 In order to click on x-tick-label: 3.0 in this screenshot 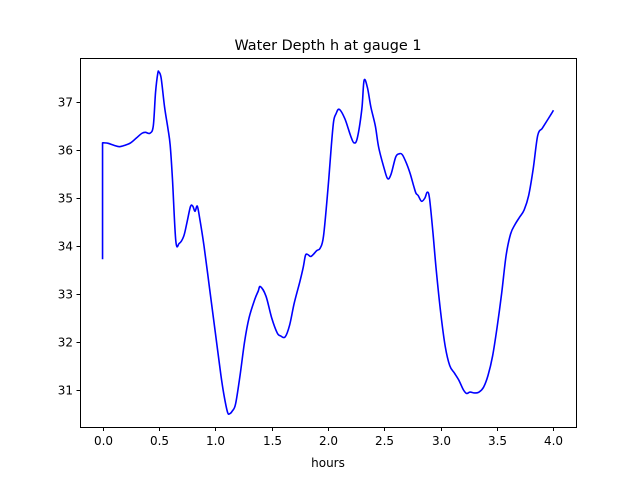, I will do `click(441, 441)`.